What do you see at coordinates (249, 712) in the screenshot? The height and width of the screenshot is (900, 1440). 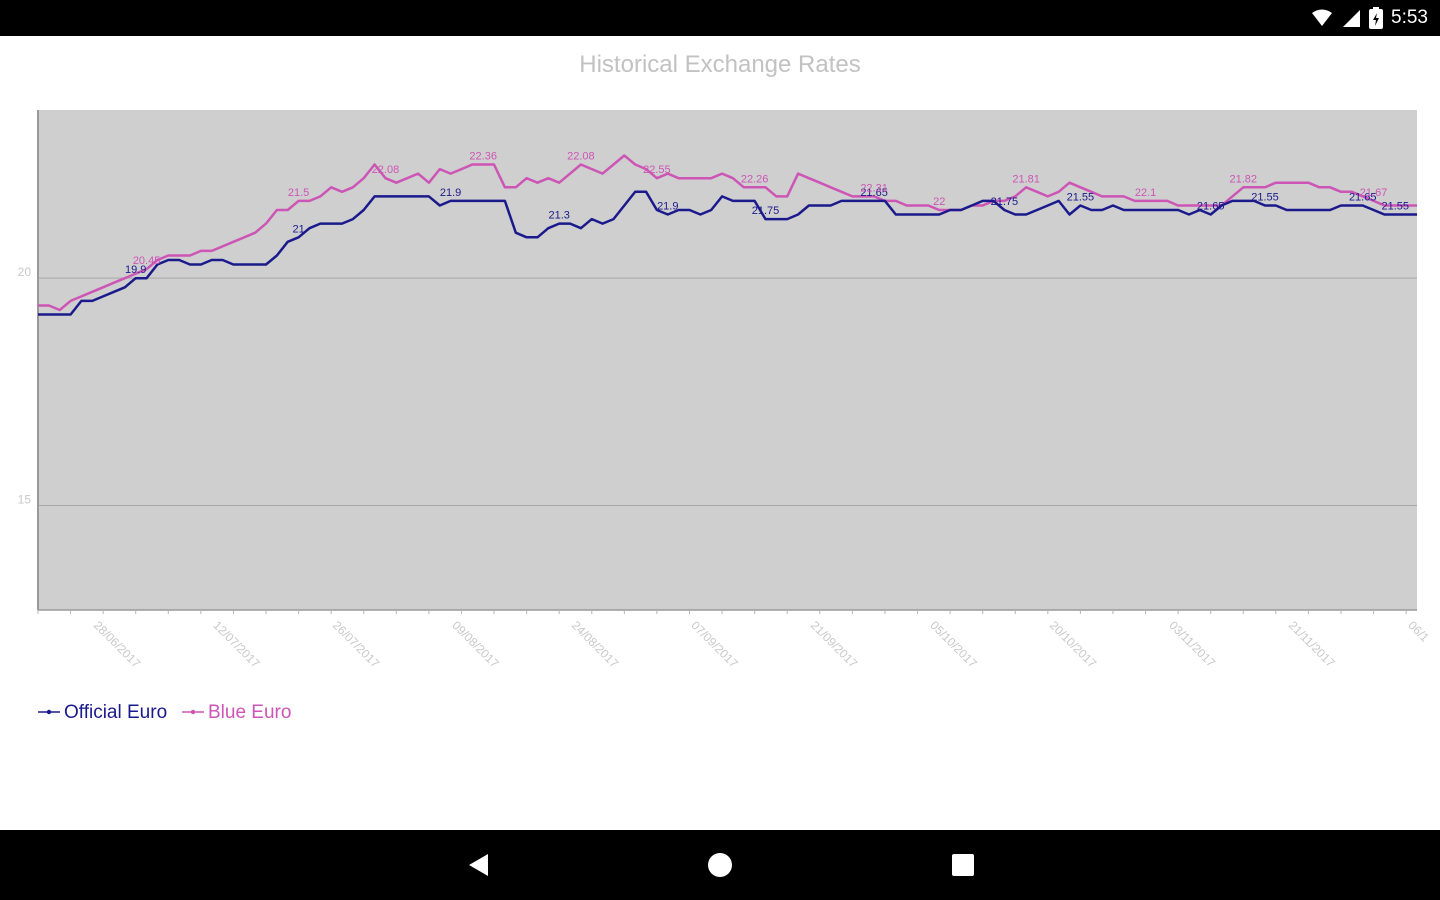 I see `legend-blue-label: Blue Euro` at bounding box center [249, 712].